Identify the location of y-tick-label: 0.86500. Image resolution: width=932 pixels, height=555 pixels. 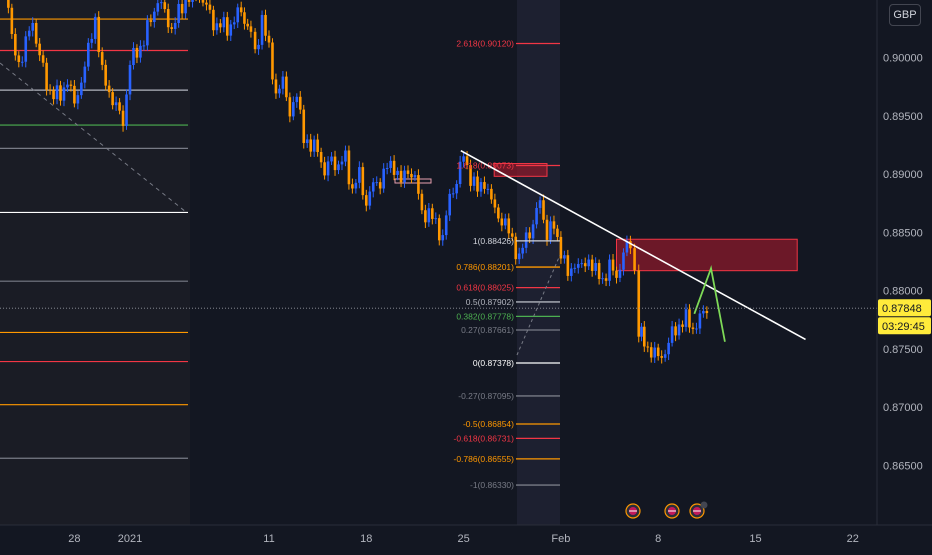
(903, 466).